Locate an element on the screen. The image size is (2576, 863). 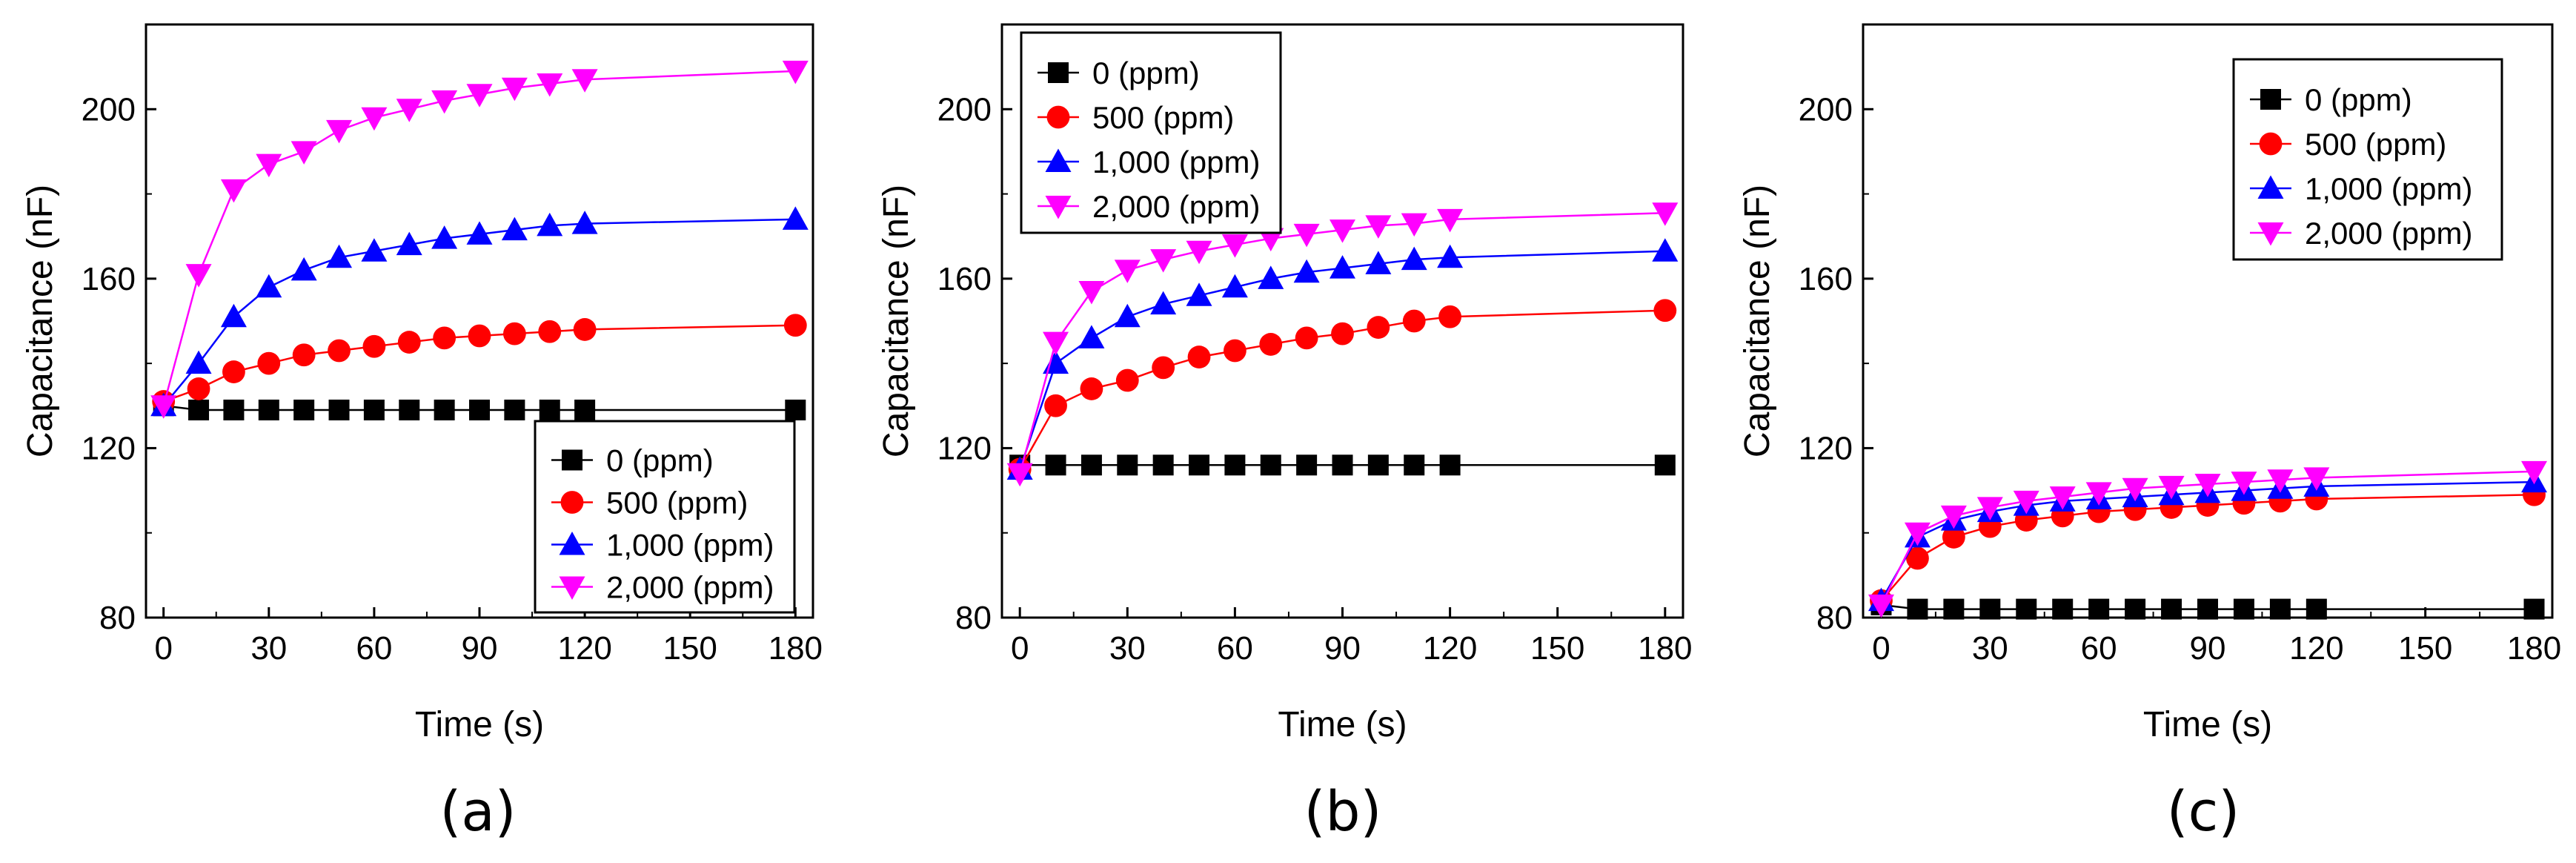
x-tick-label: 60 is located at coordinates (374, 648).